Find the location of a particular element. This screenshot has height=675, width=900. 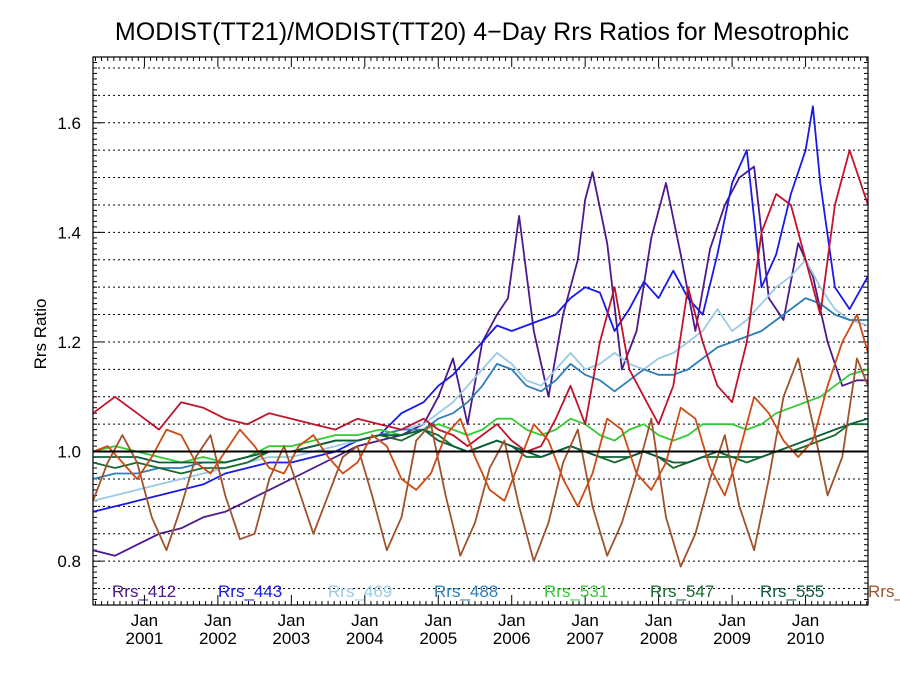

legend-item: Rrs_443 is located at coordinates (250, 591).